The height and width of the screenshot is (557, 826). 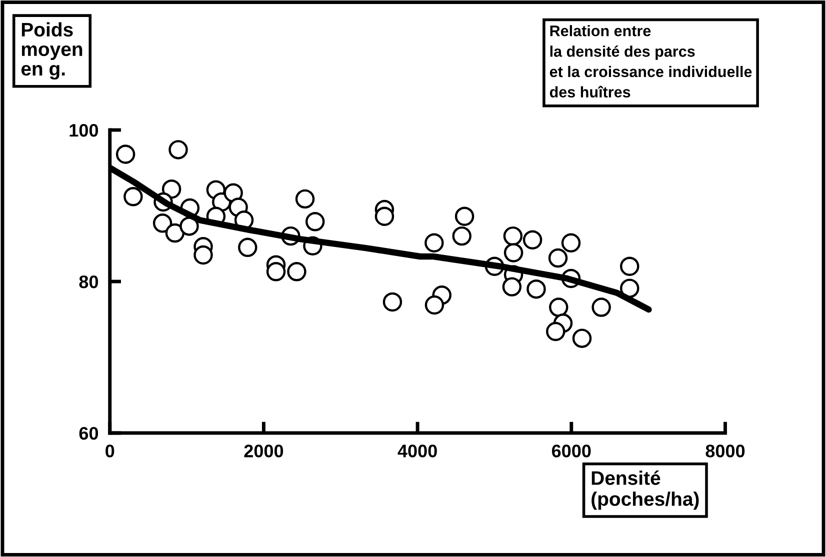 I want to click on y-tick-label: 60, so click(x=88, y=433).